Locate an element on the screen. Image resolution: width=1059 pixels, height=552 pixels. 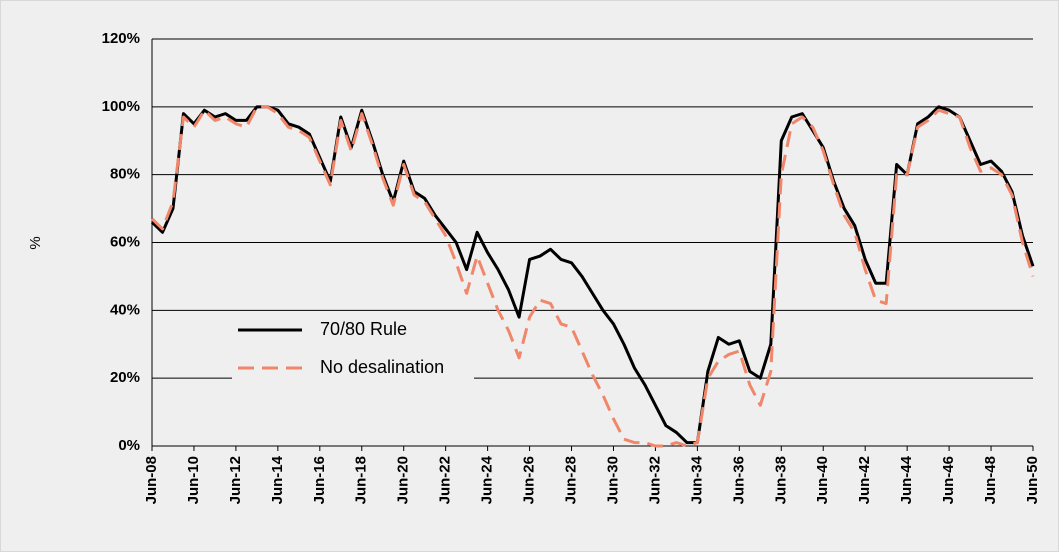
x-tick-label: Jun-24 is located at coordinates (487, 479).